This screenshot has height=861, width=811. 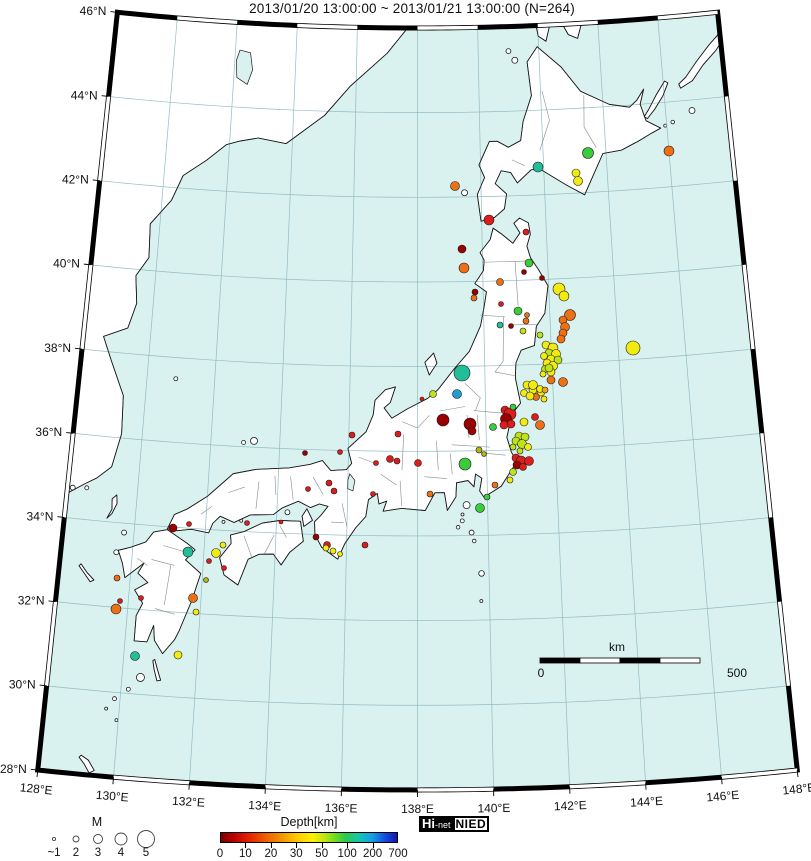 What do you see at coordinates (189, 802) in the screenshot?
I see `lon-tick-label: 132°E` at bounding box center [189, 802].